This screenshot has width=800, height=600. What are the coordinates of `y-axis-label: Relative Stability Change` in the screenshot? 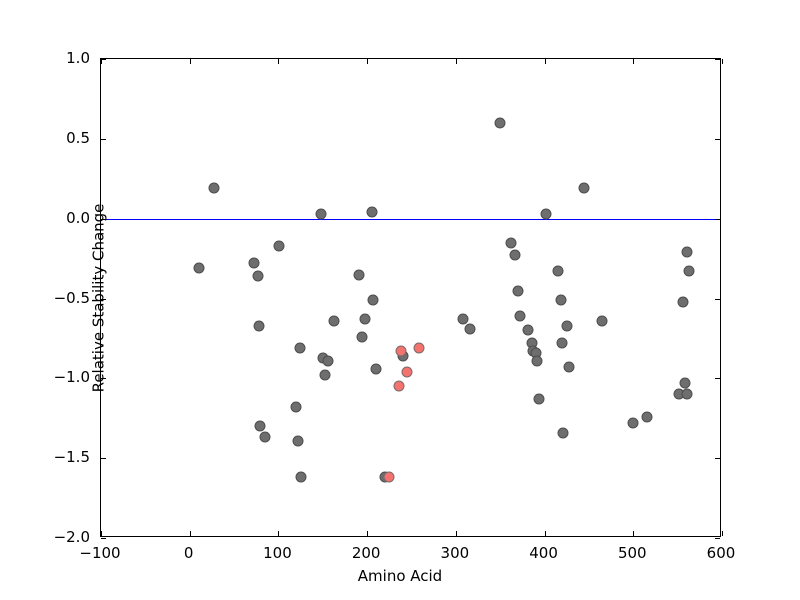 It's located at (98, 298).